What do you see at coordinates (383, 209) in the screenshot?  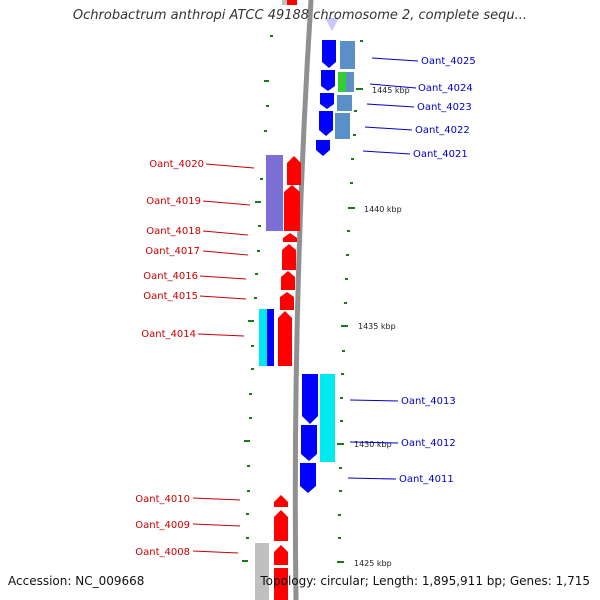 I see `kbp-label-1440: 1440 kbp` at bounding box center [383, 209].